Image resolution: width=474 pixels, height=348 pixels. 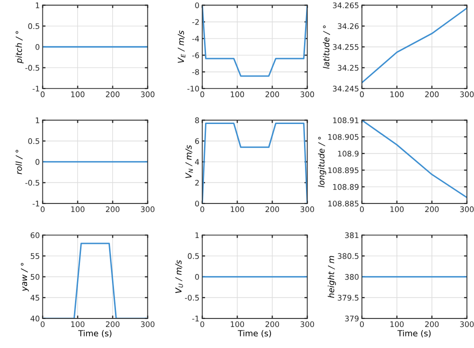 What do you see at coordinates (20, 47) in the screenshot?
I see `y-axis-title: pitch / °` at bounding box center [20, 47].